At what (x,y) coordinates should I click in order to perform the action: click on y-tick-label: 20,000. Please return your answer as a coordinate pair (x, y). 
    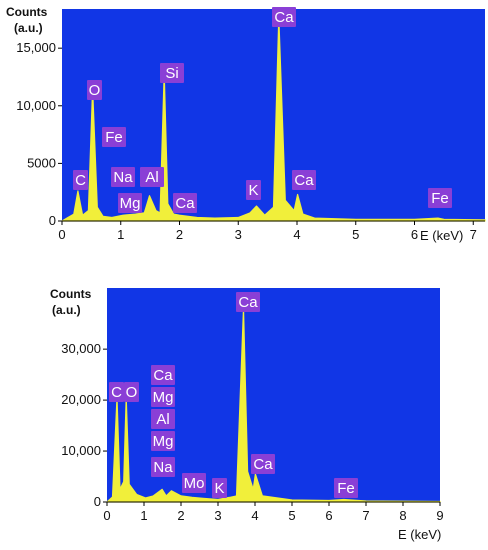
    Looking at the image, I should click on (81, 399).